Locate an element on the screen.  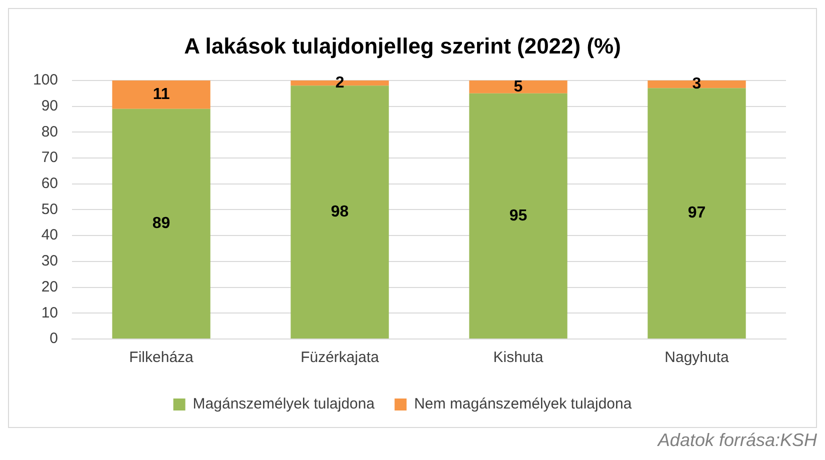
data-label: 98 is located at coordinates (339, 211).